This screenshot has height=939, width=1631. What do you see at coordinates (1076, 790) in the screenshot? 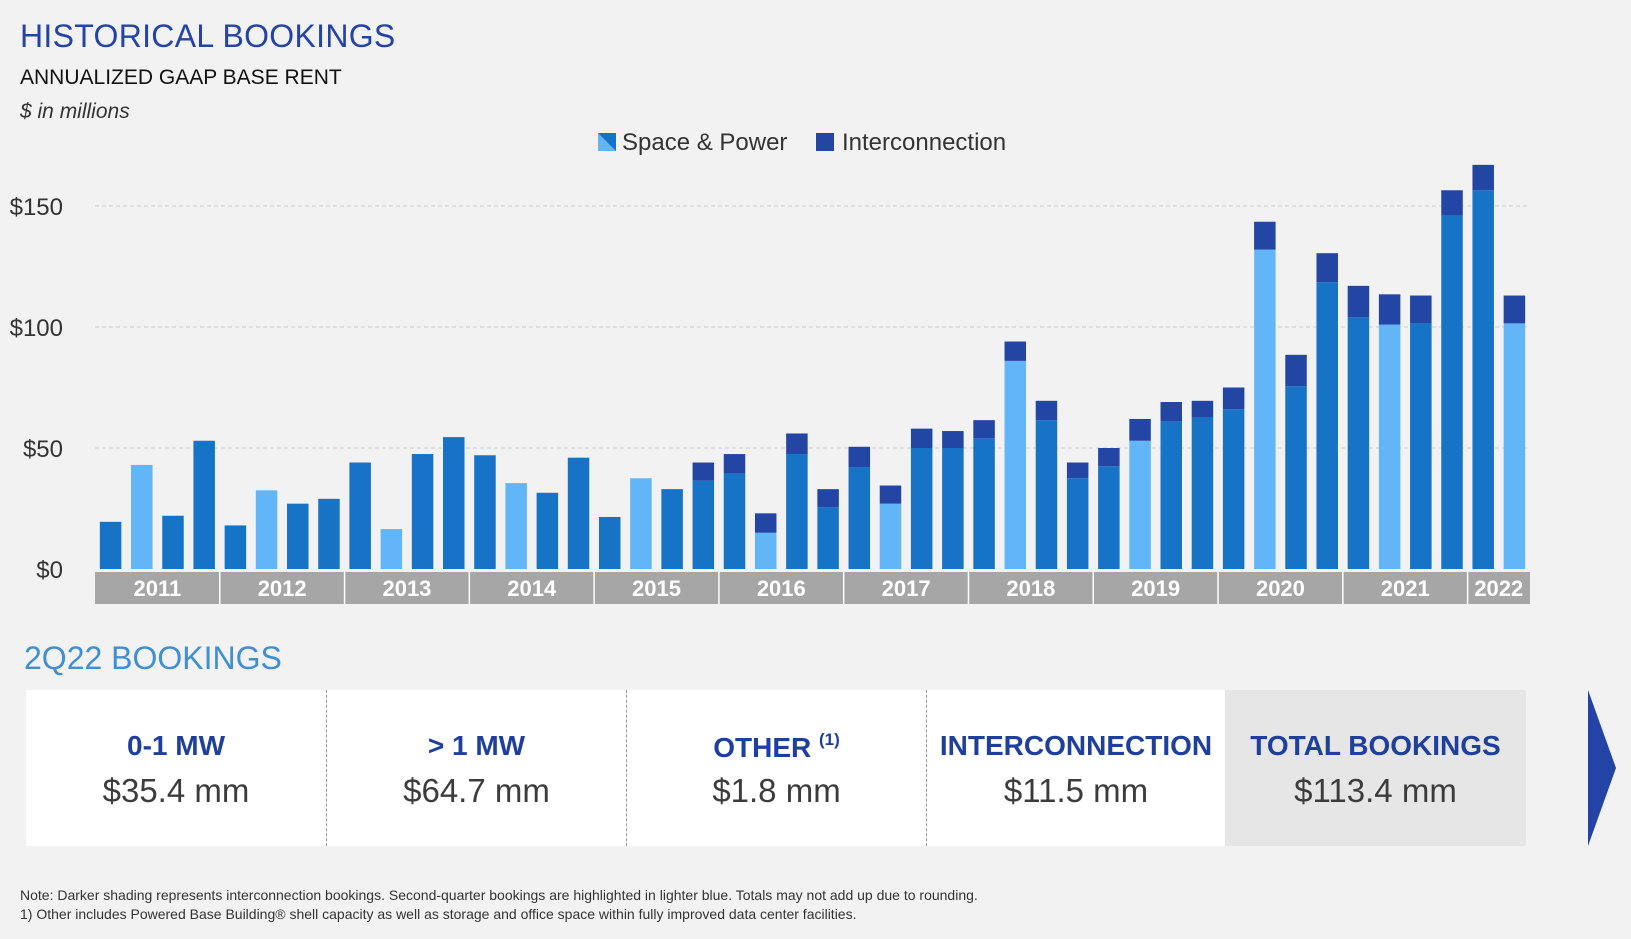
I see `card-value: $11.5 mm` at bounding box center [1076, 790].